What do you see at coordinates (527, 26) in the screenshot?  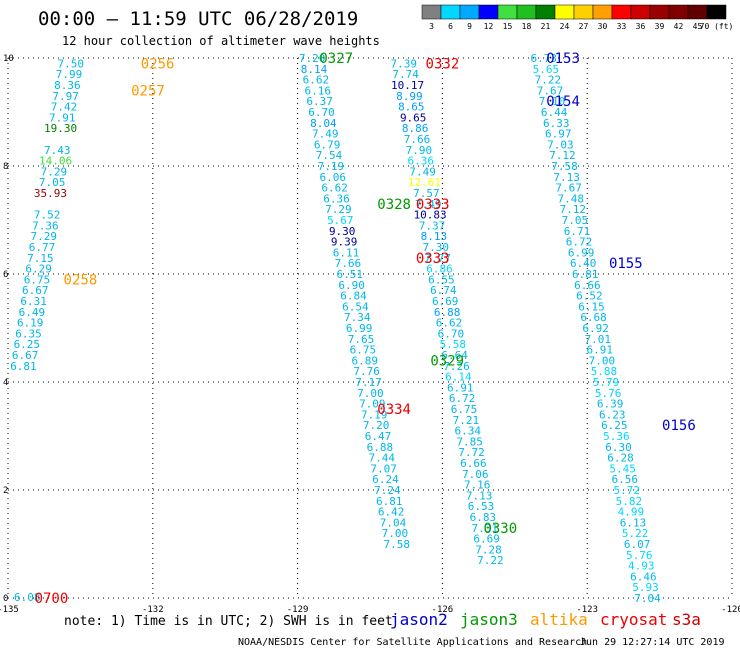 I see `colorbar-tick: 18` at bounding box center [527, 26].